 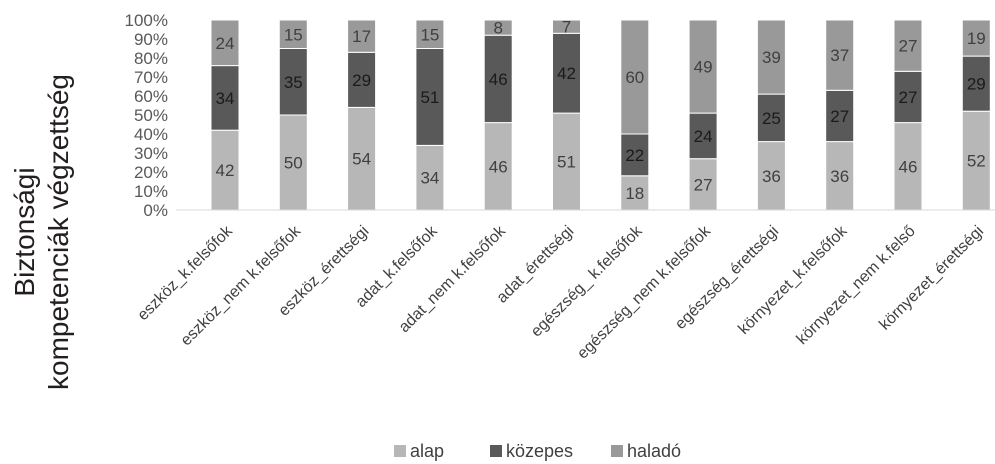 I want to click on y-axis-ticks: 0%10%20%30%40%50%60%70%80%90%100%, so click(x=146, y=115).